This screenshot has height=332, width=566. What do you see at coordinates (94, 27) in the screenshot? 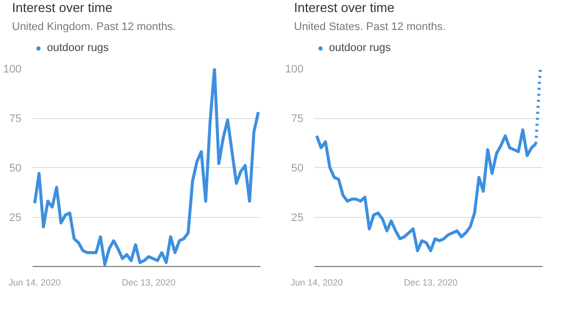
I see `chart-subtitle: United Kingdom. Past 12 months.` at bounding box center [94, 27].